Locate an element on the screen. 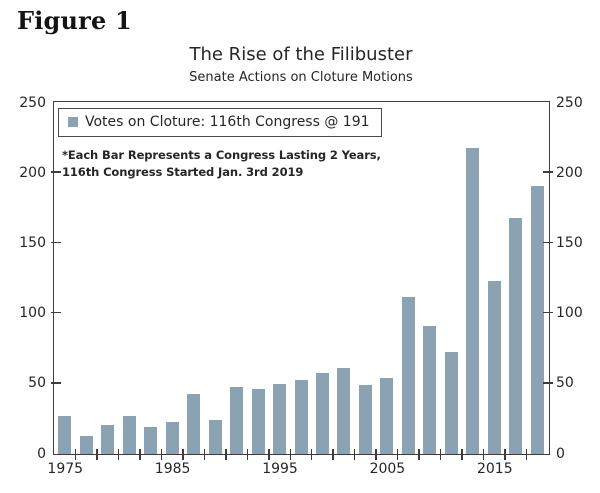  y-axis-label-right-250: 250 is located at coordinates (569, 102).